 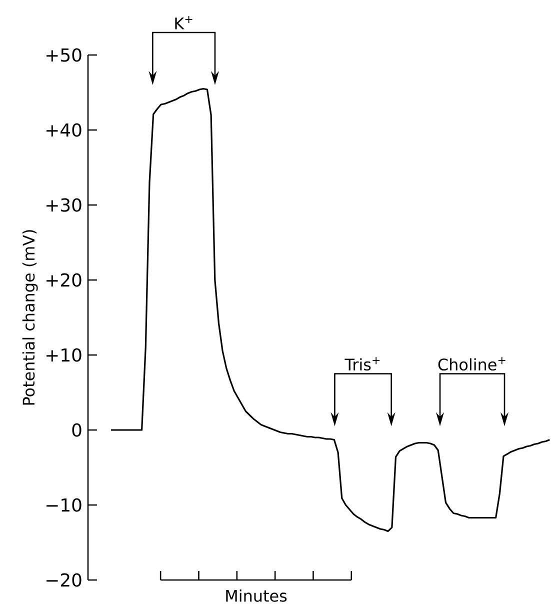 What do you see at coordinates (64, 580) in the screenshot?
I see `y-tick-label: −20` at bounding box center [64, 580].